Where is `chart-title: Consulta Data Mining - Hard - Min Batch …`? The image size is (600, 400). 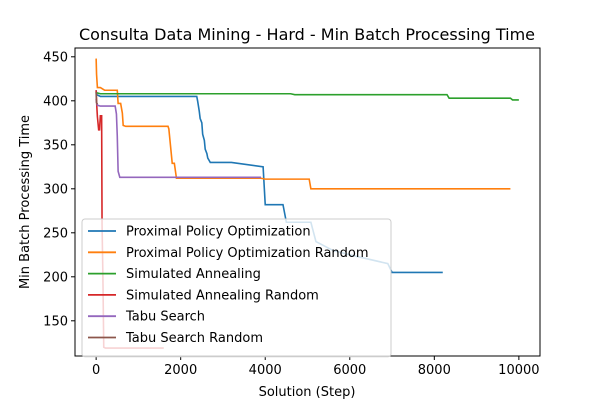 chart-title: Consulta Data Mining - Hard - Min Batch … is located at coordinates (307, 34).